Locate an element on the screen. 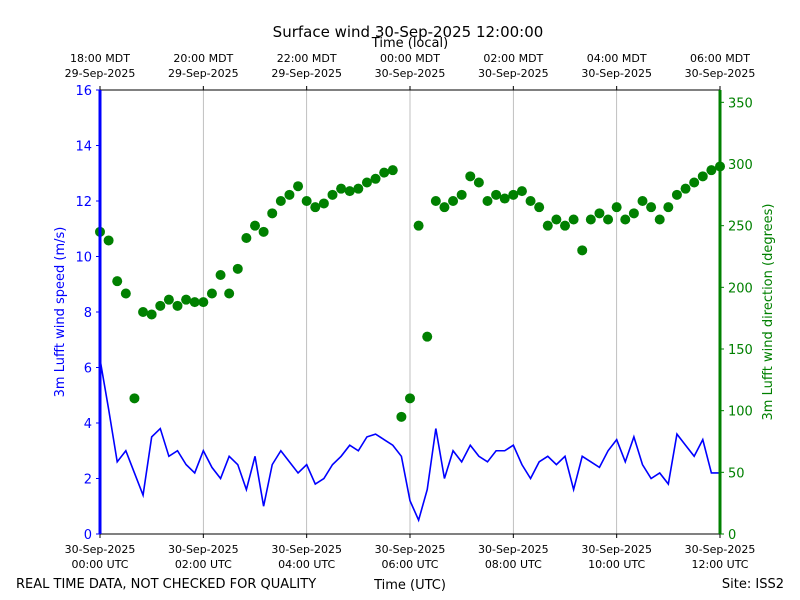 Image resolution: width=800 pixels, height=600 pixels. top-x-tick-label-line: 02:00 MDT is located at coordinates (513, 58).